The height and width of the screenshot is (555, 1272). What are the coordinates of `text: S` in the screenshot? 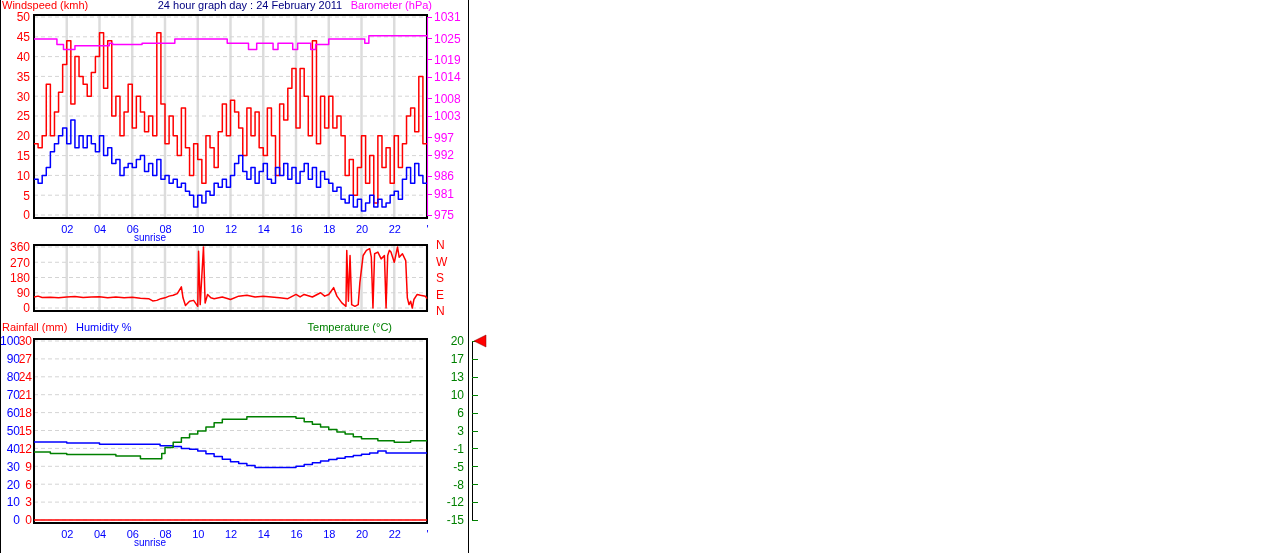 It's located at (440, 278).